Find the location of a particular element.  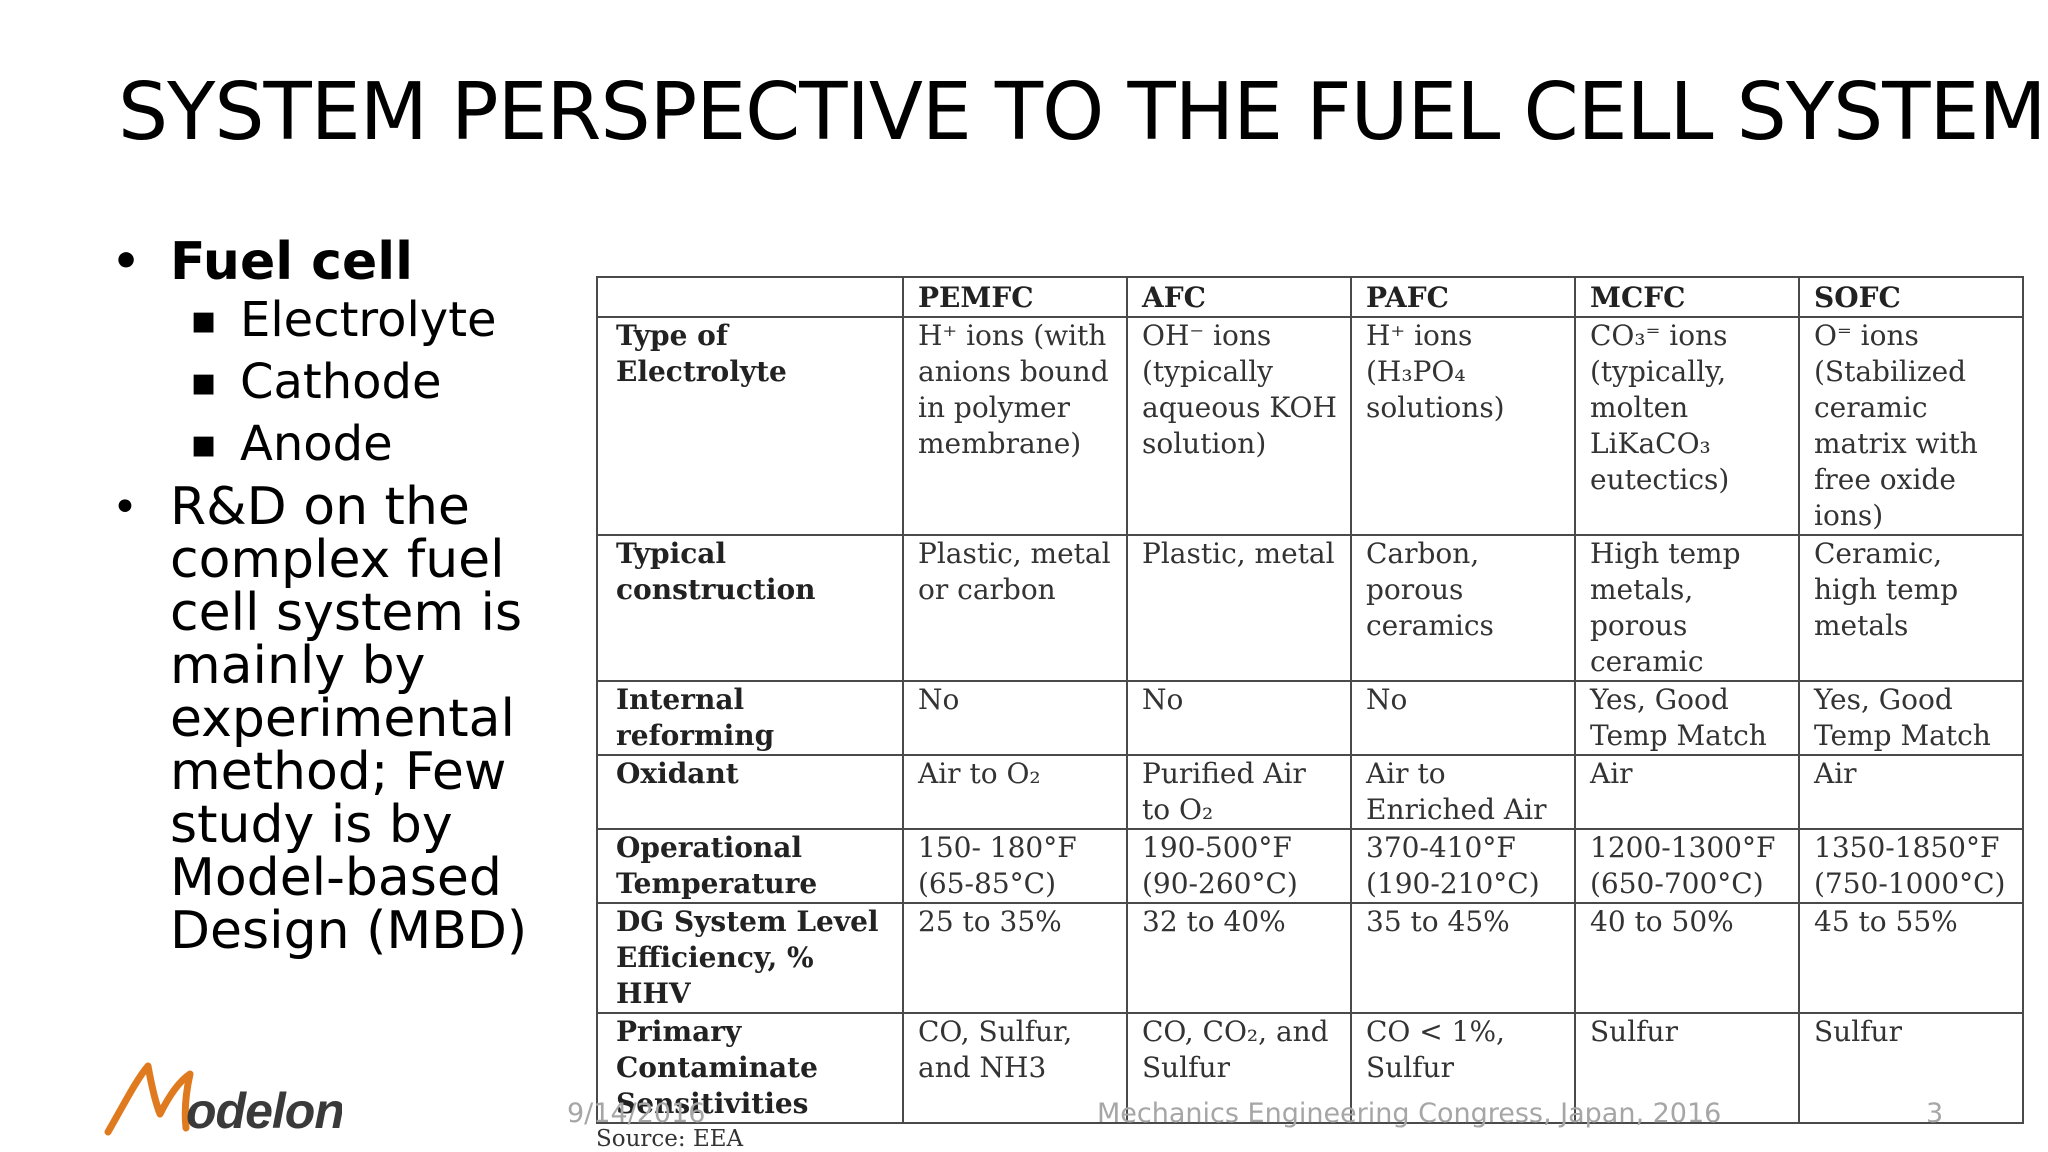

bullet-rd-line: complex fuel is located at coordinates (337, 560).